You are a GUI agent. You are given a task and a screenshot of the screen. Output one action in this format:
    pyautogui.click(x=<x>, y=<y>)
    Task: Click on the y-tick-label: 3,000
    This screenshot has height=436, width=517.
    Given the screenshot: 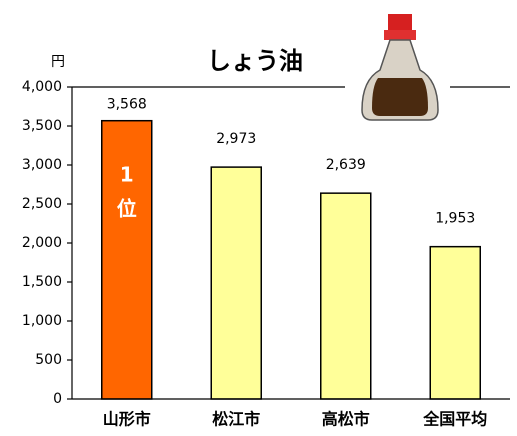 What is the action you would take?
    pyautogui.click(x=42, y=165)
    